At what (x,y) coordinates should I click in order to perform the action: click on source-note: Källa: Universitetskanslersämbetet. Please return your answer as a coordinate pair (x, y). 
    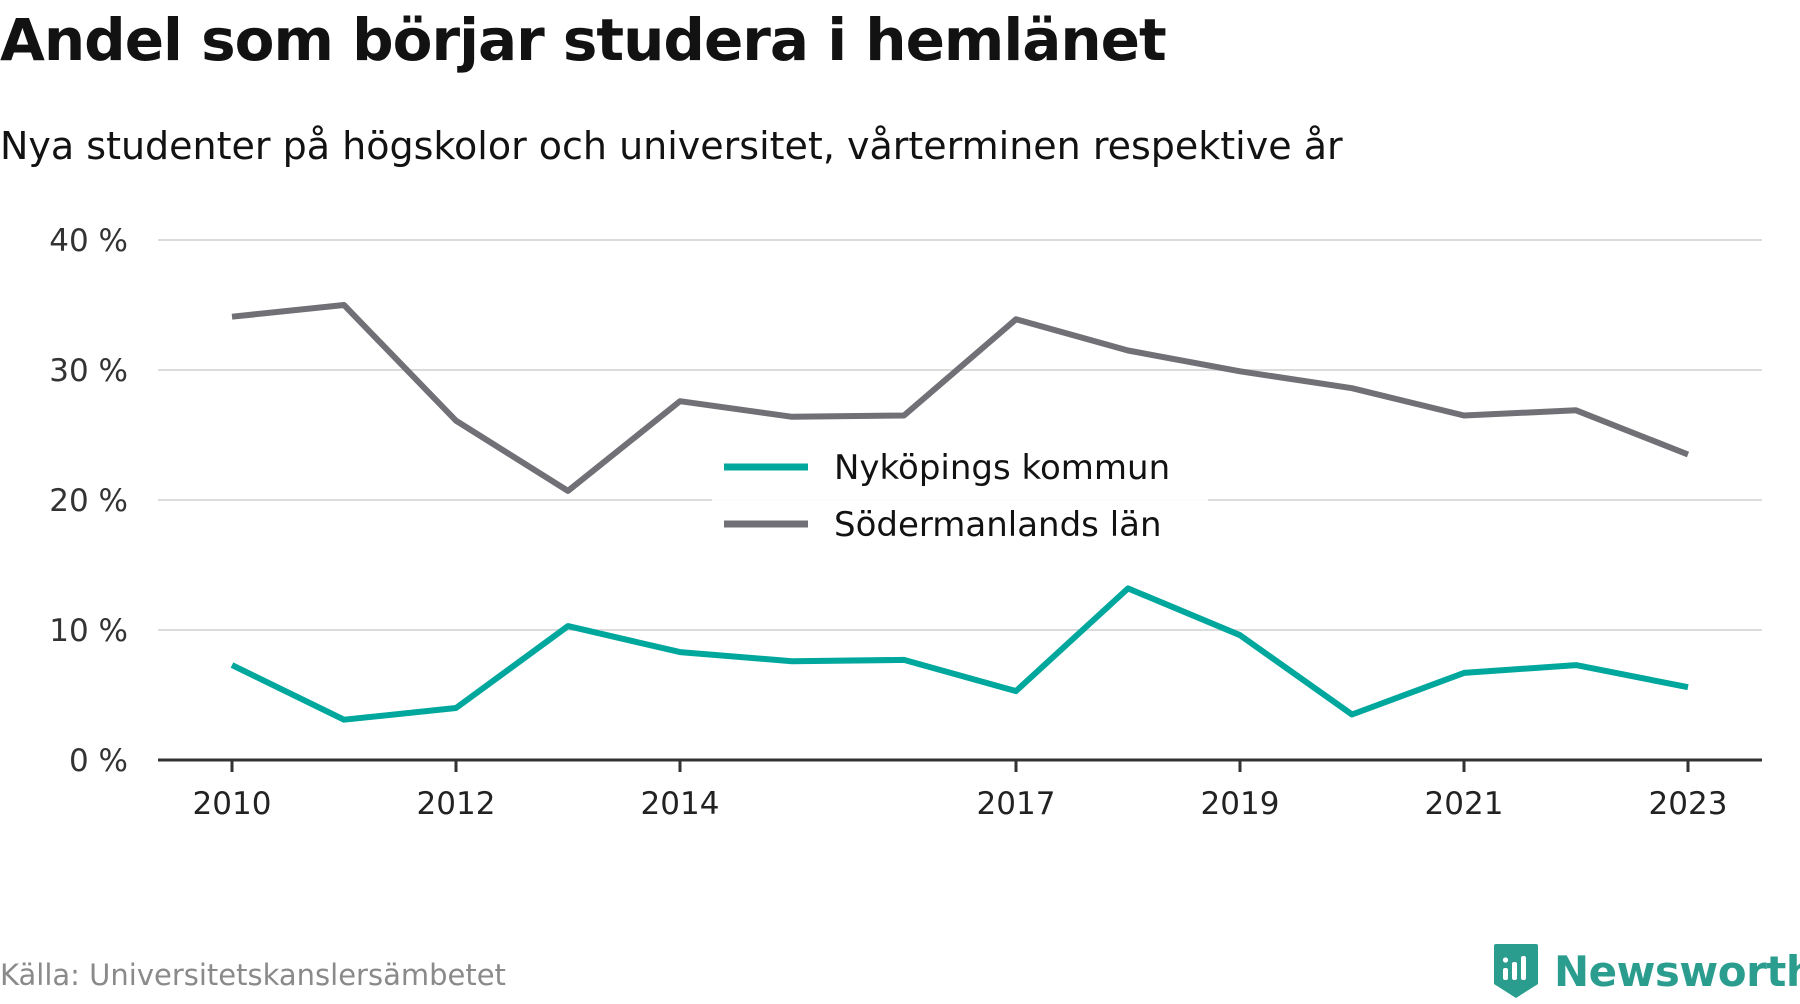
    Looking at the image, I should click on (253, 975).